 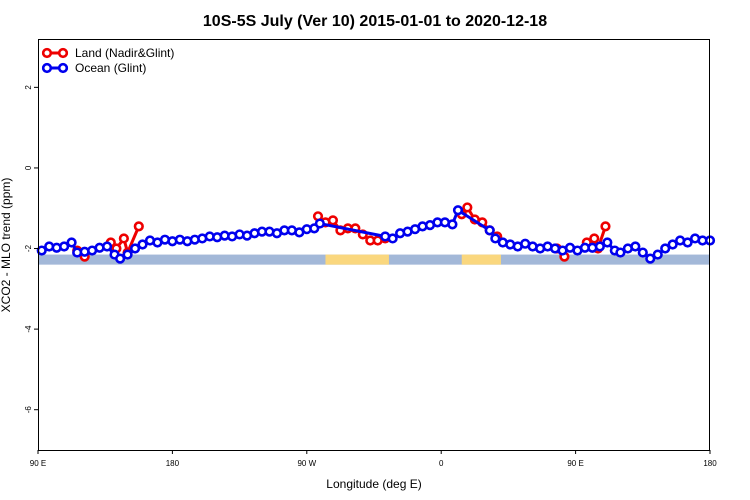 What do you see at coordinates (373, 484) in the screenshot?
I see `x-axis-label: Longitude (deg E)` at bounding box center [373, 484].